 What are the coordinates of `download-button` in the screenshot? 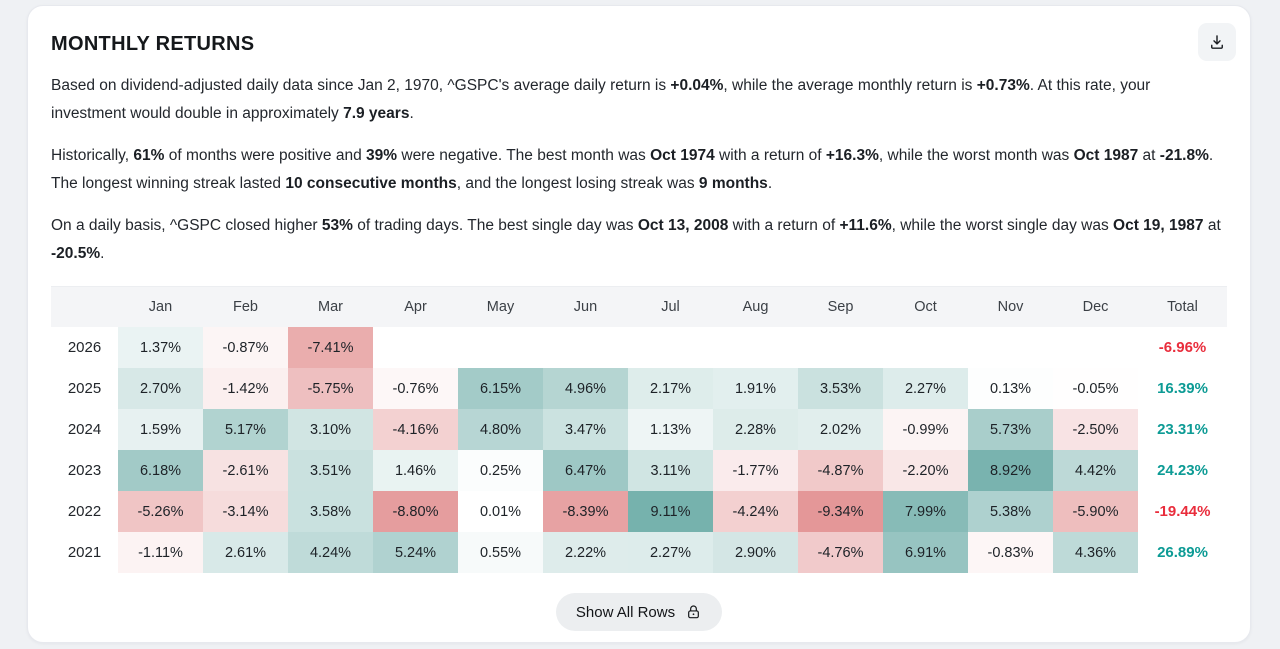 It's located at (1217, 42).